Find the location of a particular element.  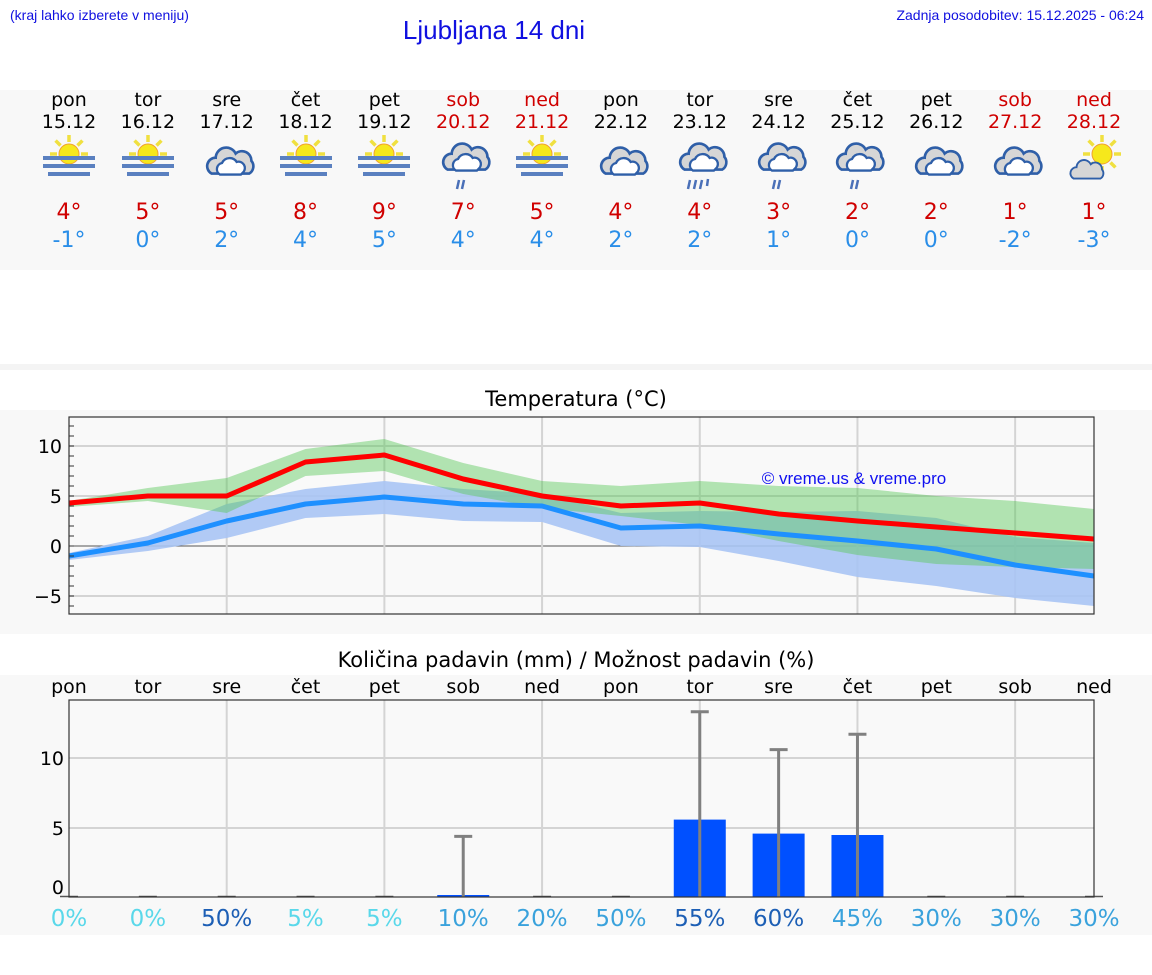

cloud-rain-heavy-icon is located at coordinates (700, 165).